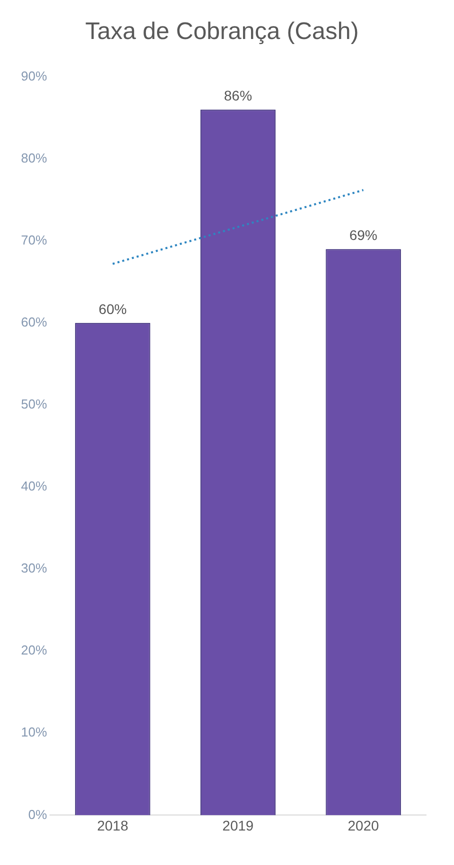  I want to click on x-tick-label: 2018, so click(112, 825).